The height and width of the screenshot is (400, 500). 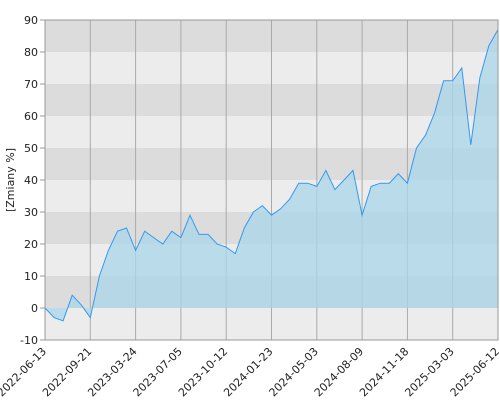 I want to click on y-tick-label: 60, so click(x=31, y=116).